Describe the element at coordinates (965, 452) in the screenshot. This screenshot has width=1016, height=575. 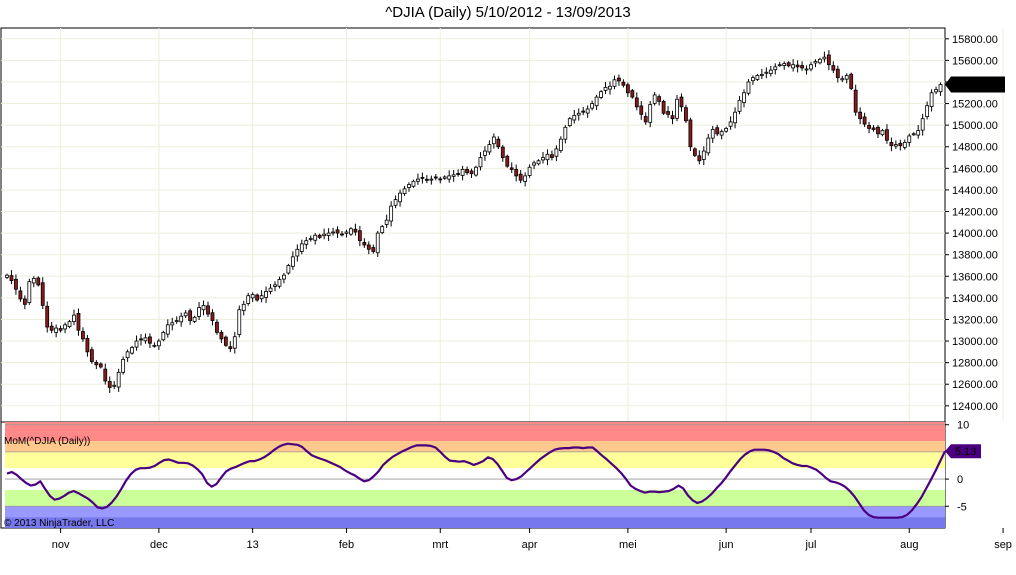
I see `momentum-last-label: 5.13` at that location.